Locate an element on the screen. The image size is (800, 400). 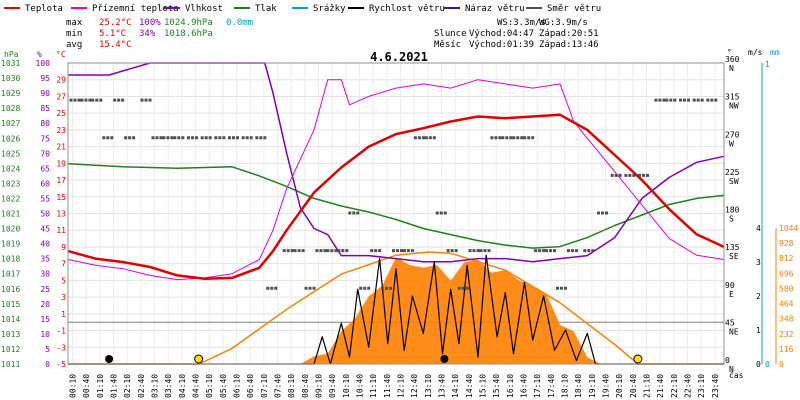
temp-tick-label: -3 is located at coordinates (61, 347).